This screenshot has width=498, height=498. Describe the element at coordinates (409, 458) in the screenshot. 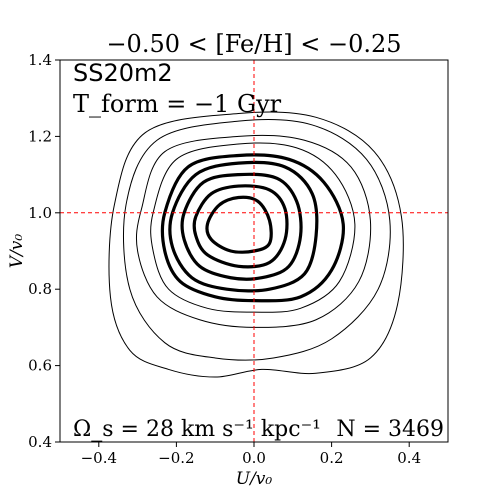

I see `x-tick-label: 0.4` at that location.